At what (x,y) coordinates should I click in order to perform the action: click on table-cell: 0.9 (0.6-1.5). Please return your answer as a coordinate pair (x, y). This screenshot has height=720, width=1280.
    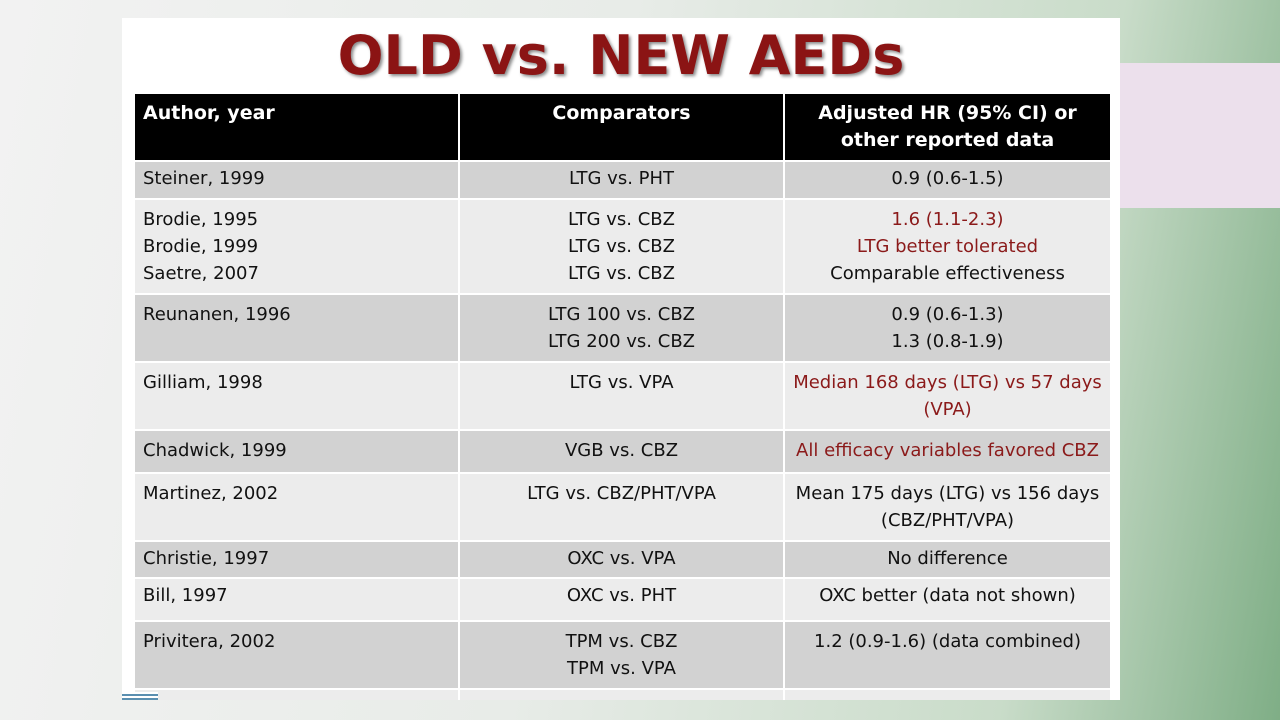
    Looking at the image, I should click on (947, 180).